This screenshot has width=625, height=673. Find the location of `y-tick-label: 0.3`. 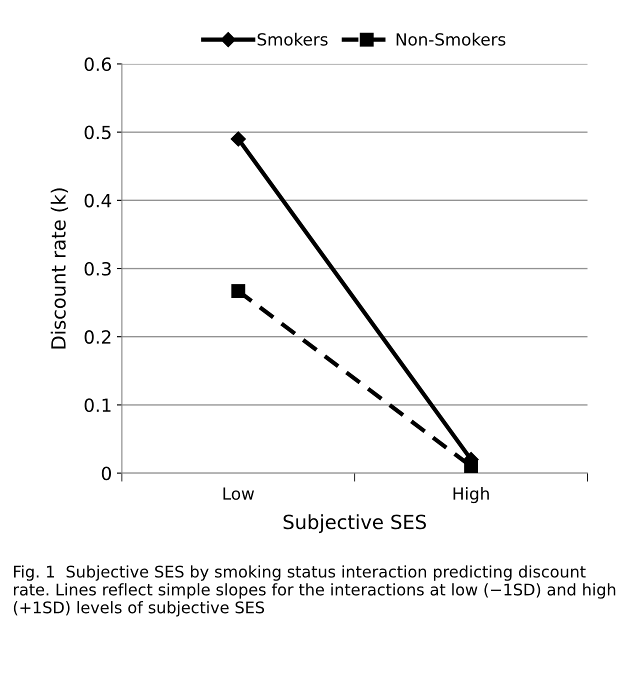

y-tick-label: 0.3 is located at coordinates (97, 269).